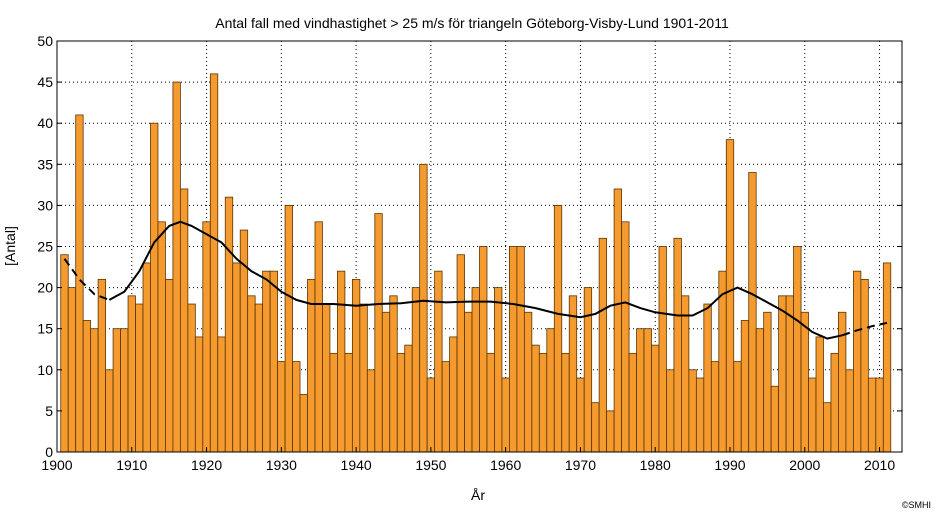  What do you see at coordinates (812, 415) in the screenshot?
I see `bar-2001` at bounding box center [812, 415].